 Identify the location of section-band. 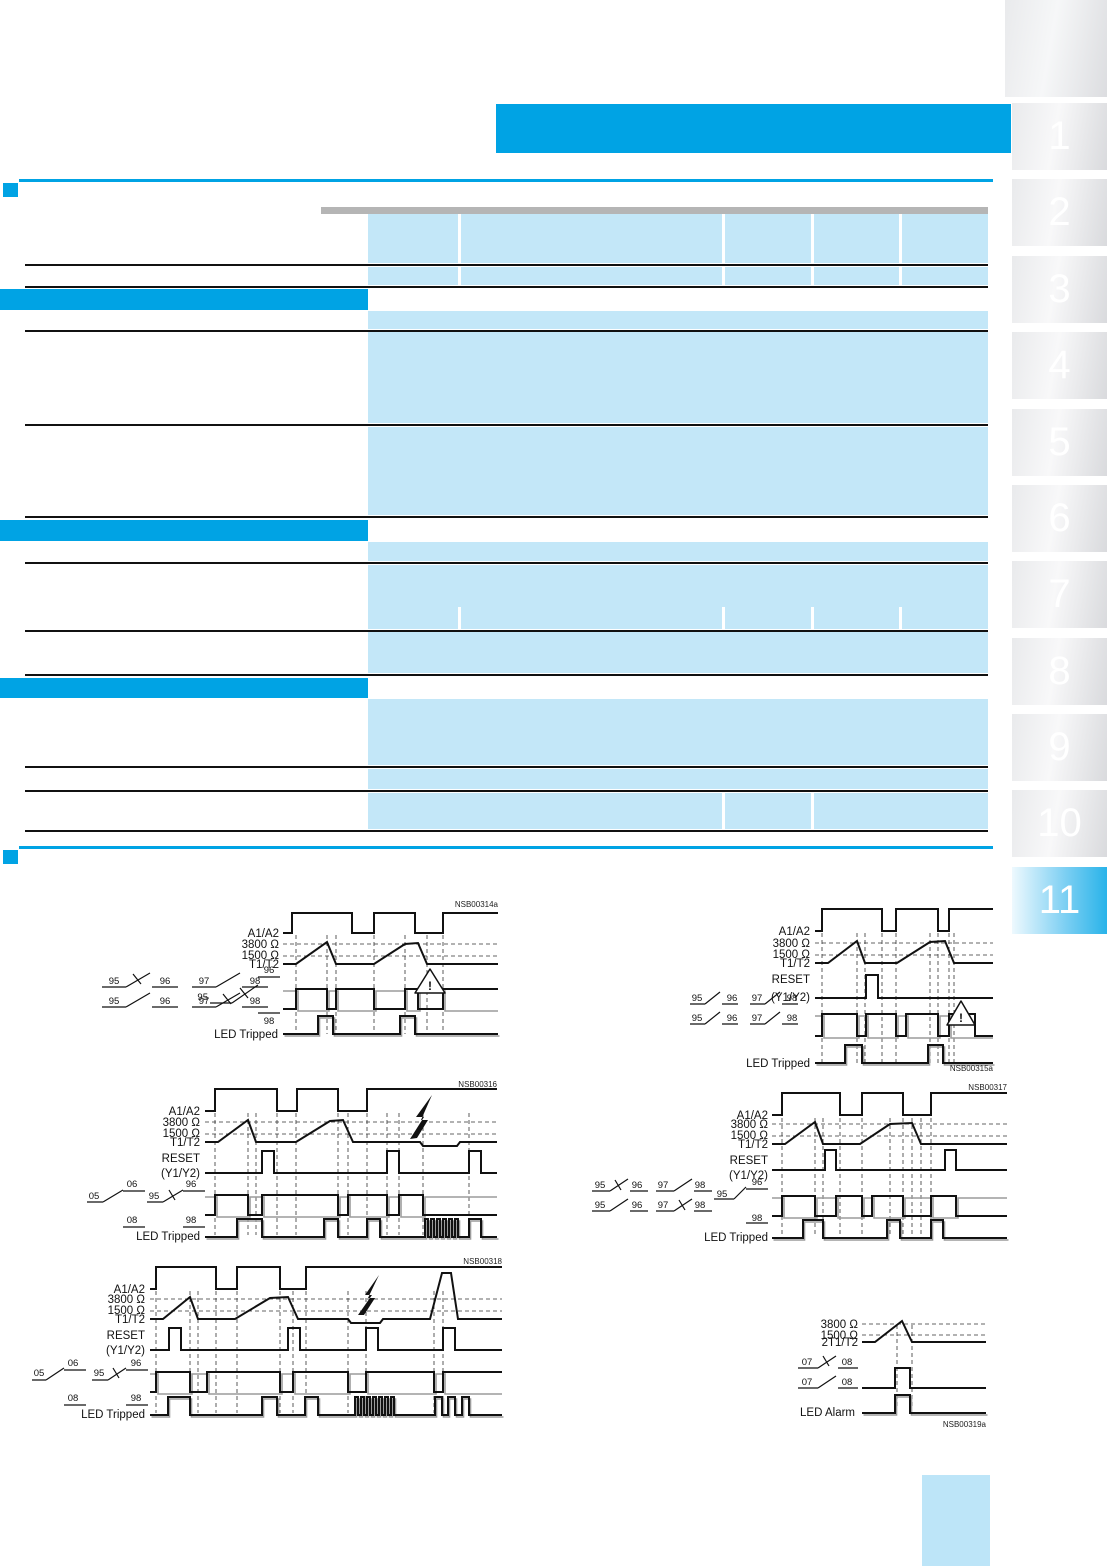
(184, 530).